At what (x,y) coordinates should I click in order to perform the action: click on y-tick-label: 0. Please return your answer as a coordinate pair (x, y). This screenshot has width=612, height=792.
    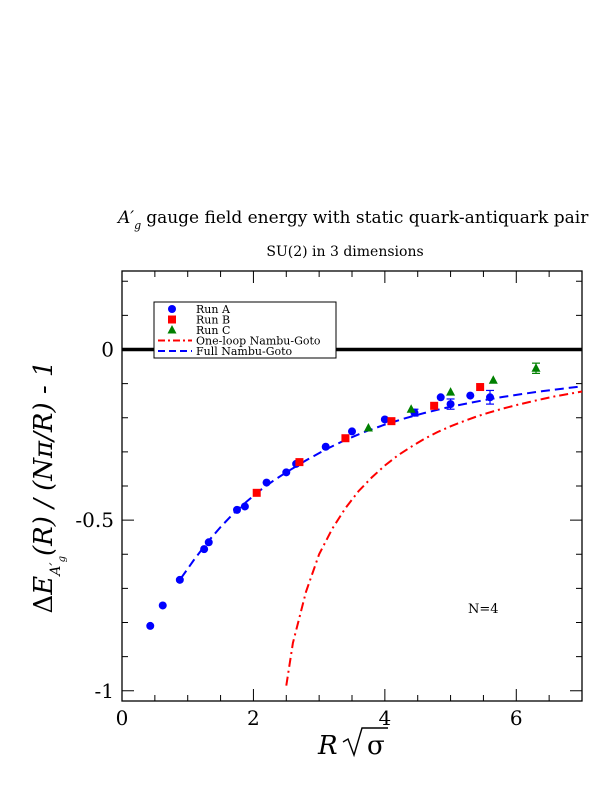
    Looking at the image, I should click on (107, 349).